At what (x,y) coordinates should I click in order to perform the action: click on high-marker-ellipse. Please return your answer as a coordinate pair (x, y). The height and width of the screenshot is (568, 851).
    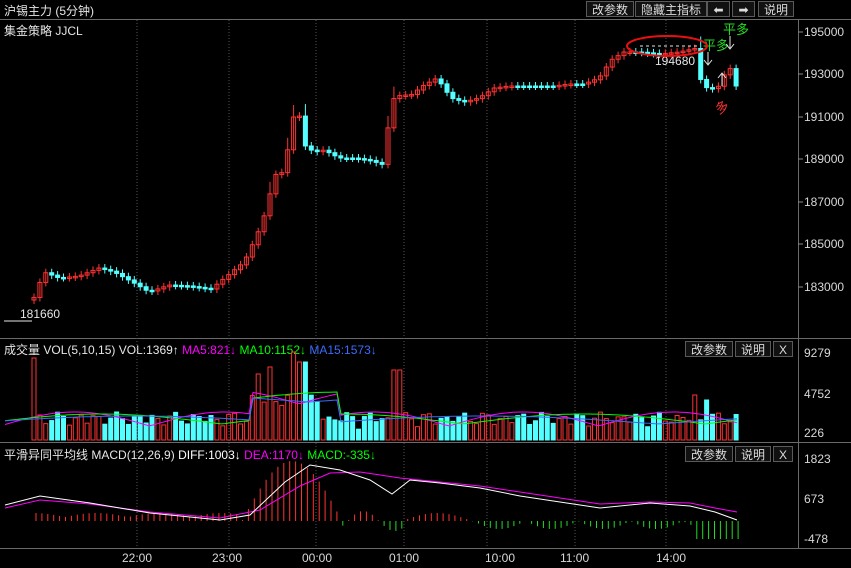
    Looking at the image, I should click on (667, 46).